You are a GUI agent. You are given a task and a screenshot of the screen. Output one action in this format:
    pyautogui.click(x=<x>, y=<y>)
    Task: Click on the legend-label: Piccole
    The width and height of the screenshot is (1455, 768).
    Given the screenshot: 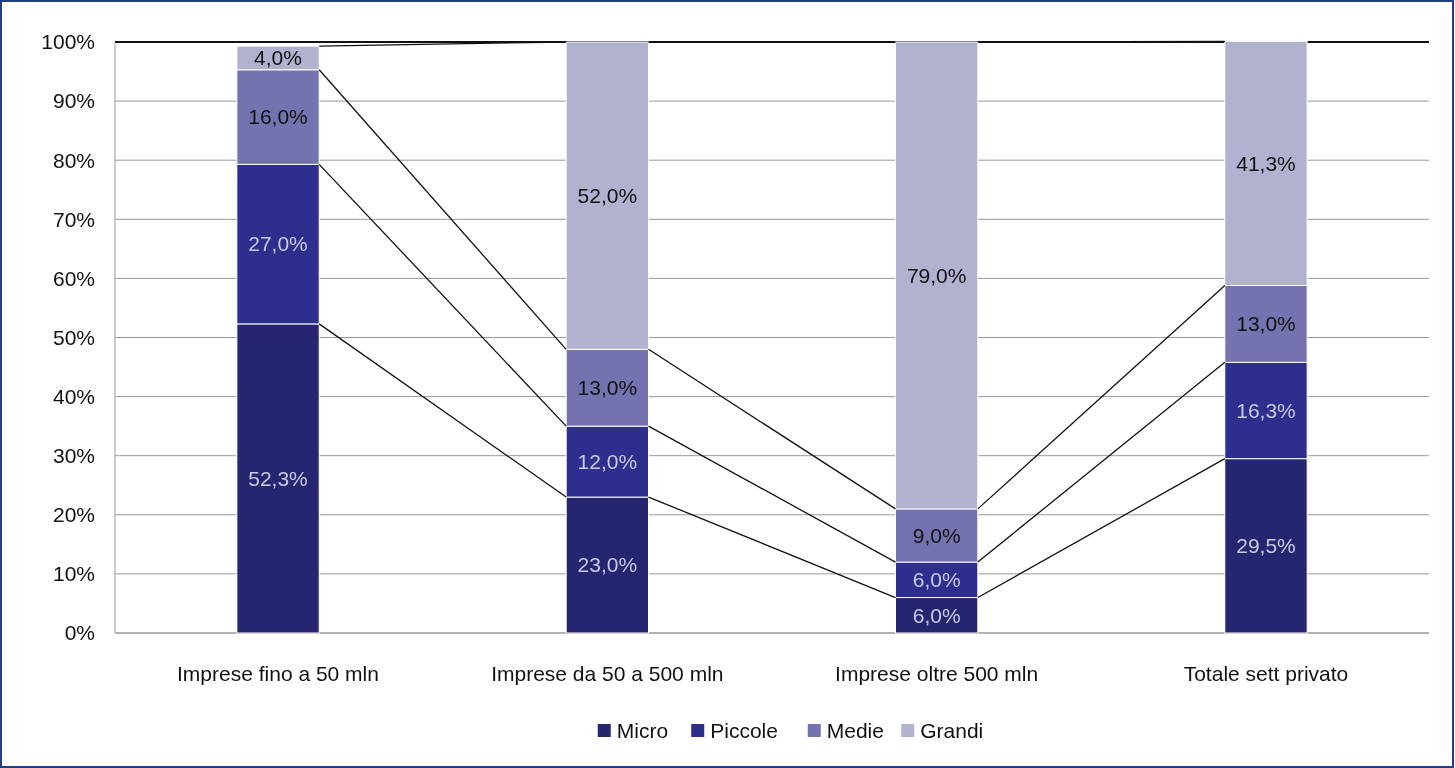 What is the action you would take?
    pyautogui.click(x=744, y=731)
    